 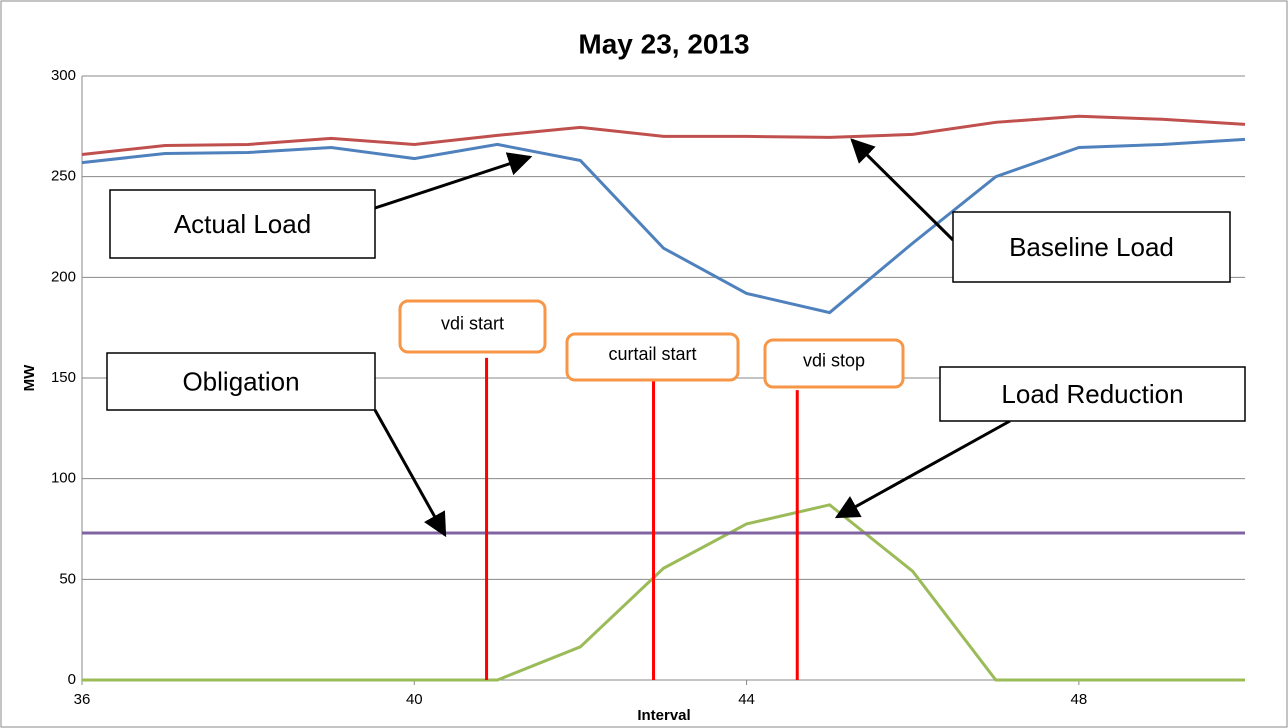 I want to click on callout-label: Obligation, so click(x=240, y=381).